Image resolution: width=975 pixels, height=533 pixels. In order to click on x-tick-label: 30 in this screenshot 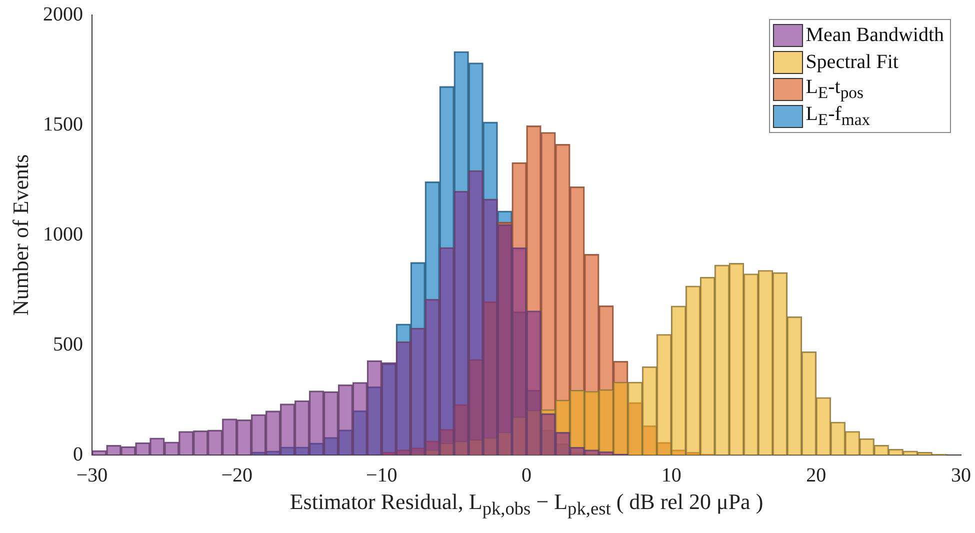, I will do `click(961, 475)`.